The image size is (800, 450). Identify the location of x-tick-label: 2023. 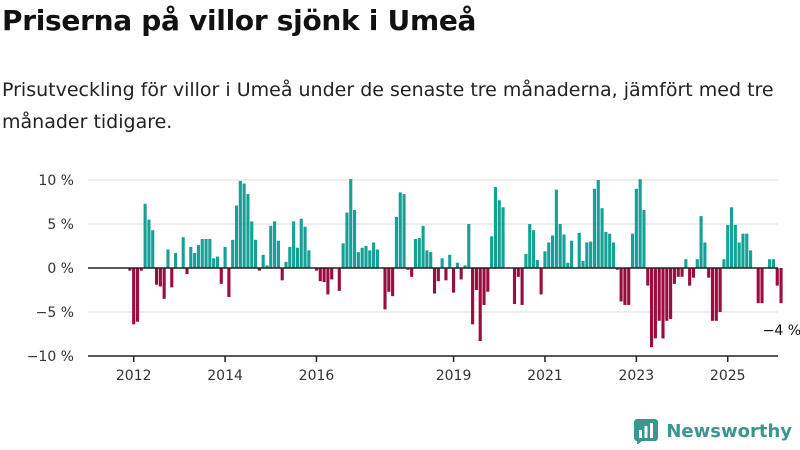
(637, 376).